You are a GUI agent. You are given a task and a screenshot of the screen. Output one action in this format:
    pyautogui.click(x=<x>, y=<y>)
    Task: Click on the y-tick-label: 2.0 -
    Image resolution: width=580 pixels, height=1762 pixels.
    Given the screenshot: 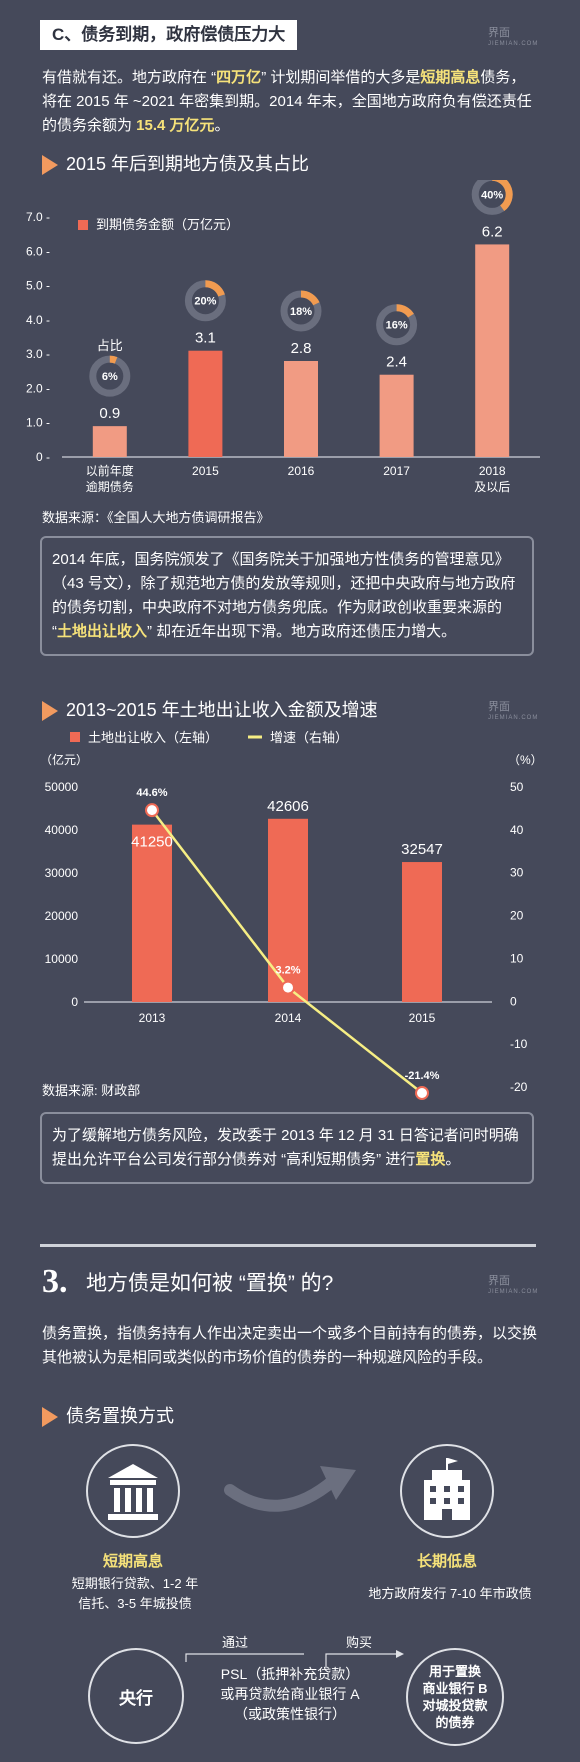 What is the action you would take?
    pyautogui.click(x=38, y=388)
    